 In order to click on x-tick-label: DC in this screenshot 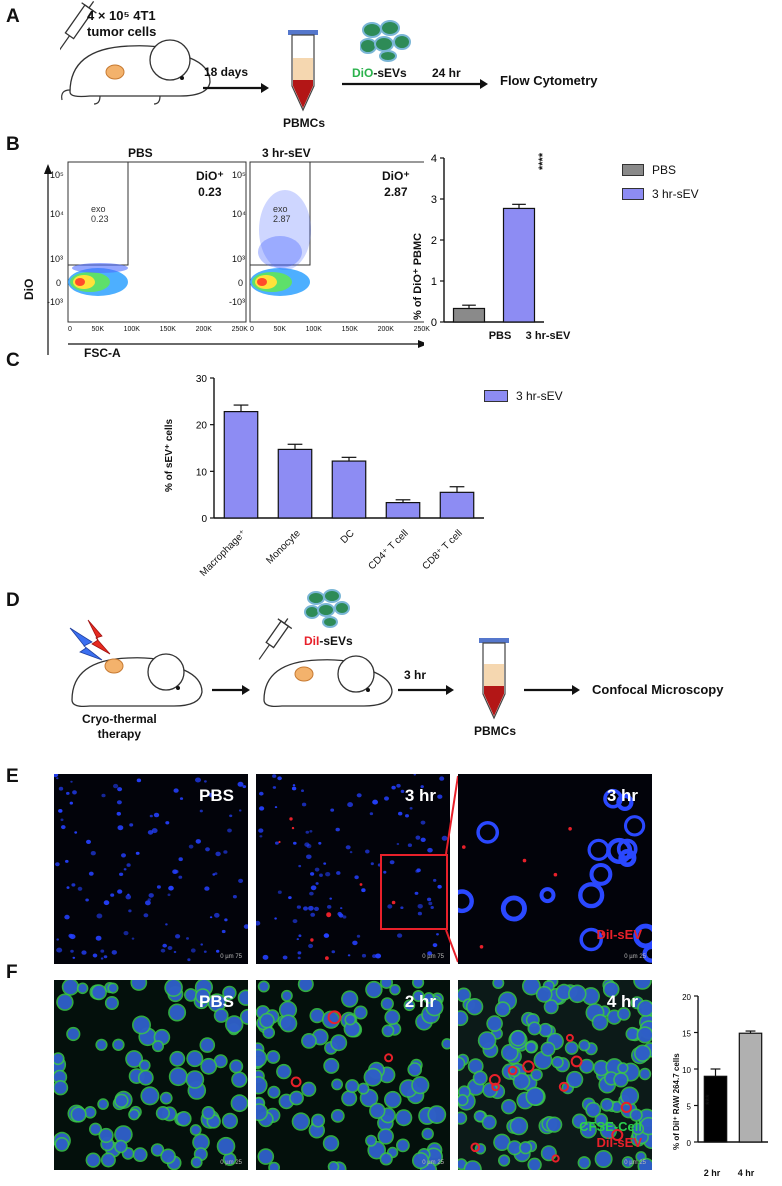, I will do `click(347, 537)`.